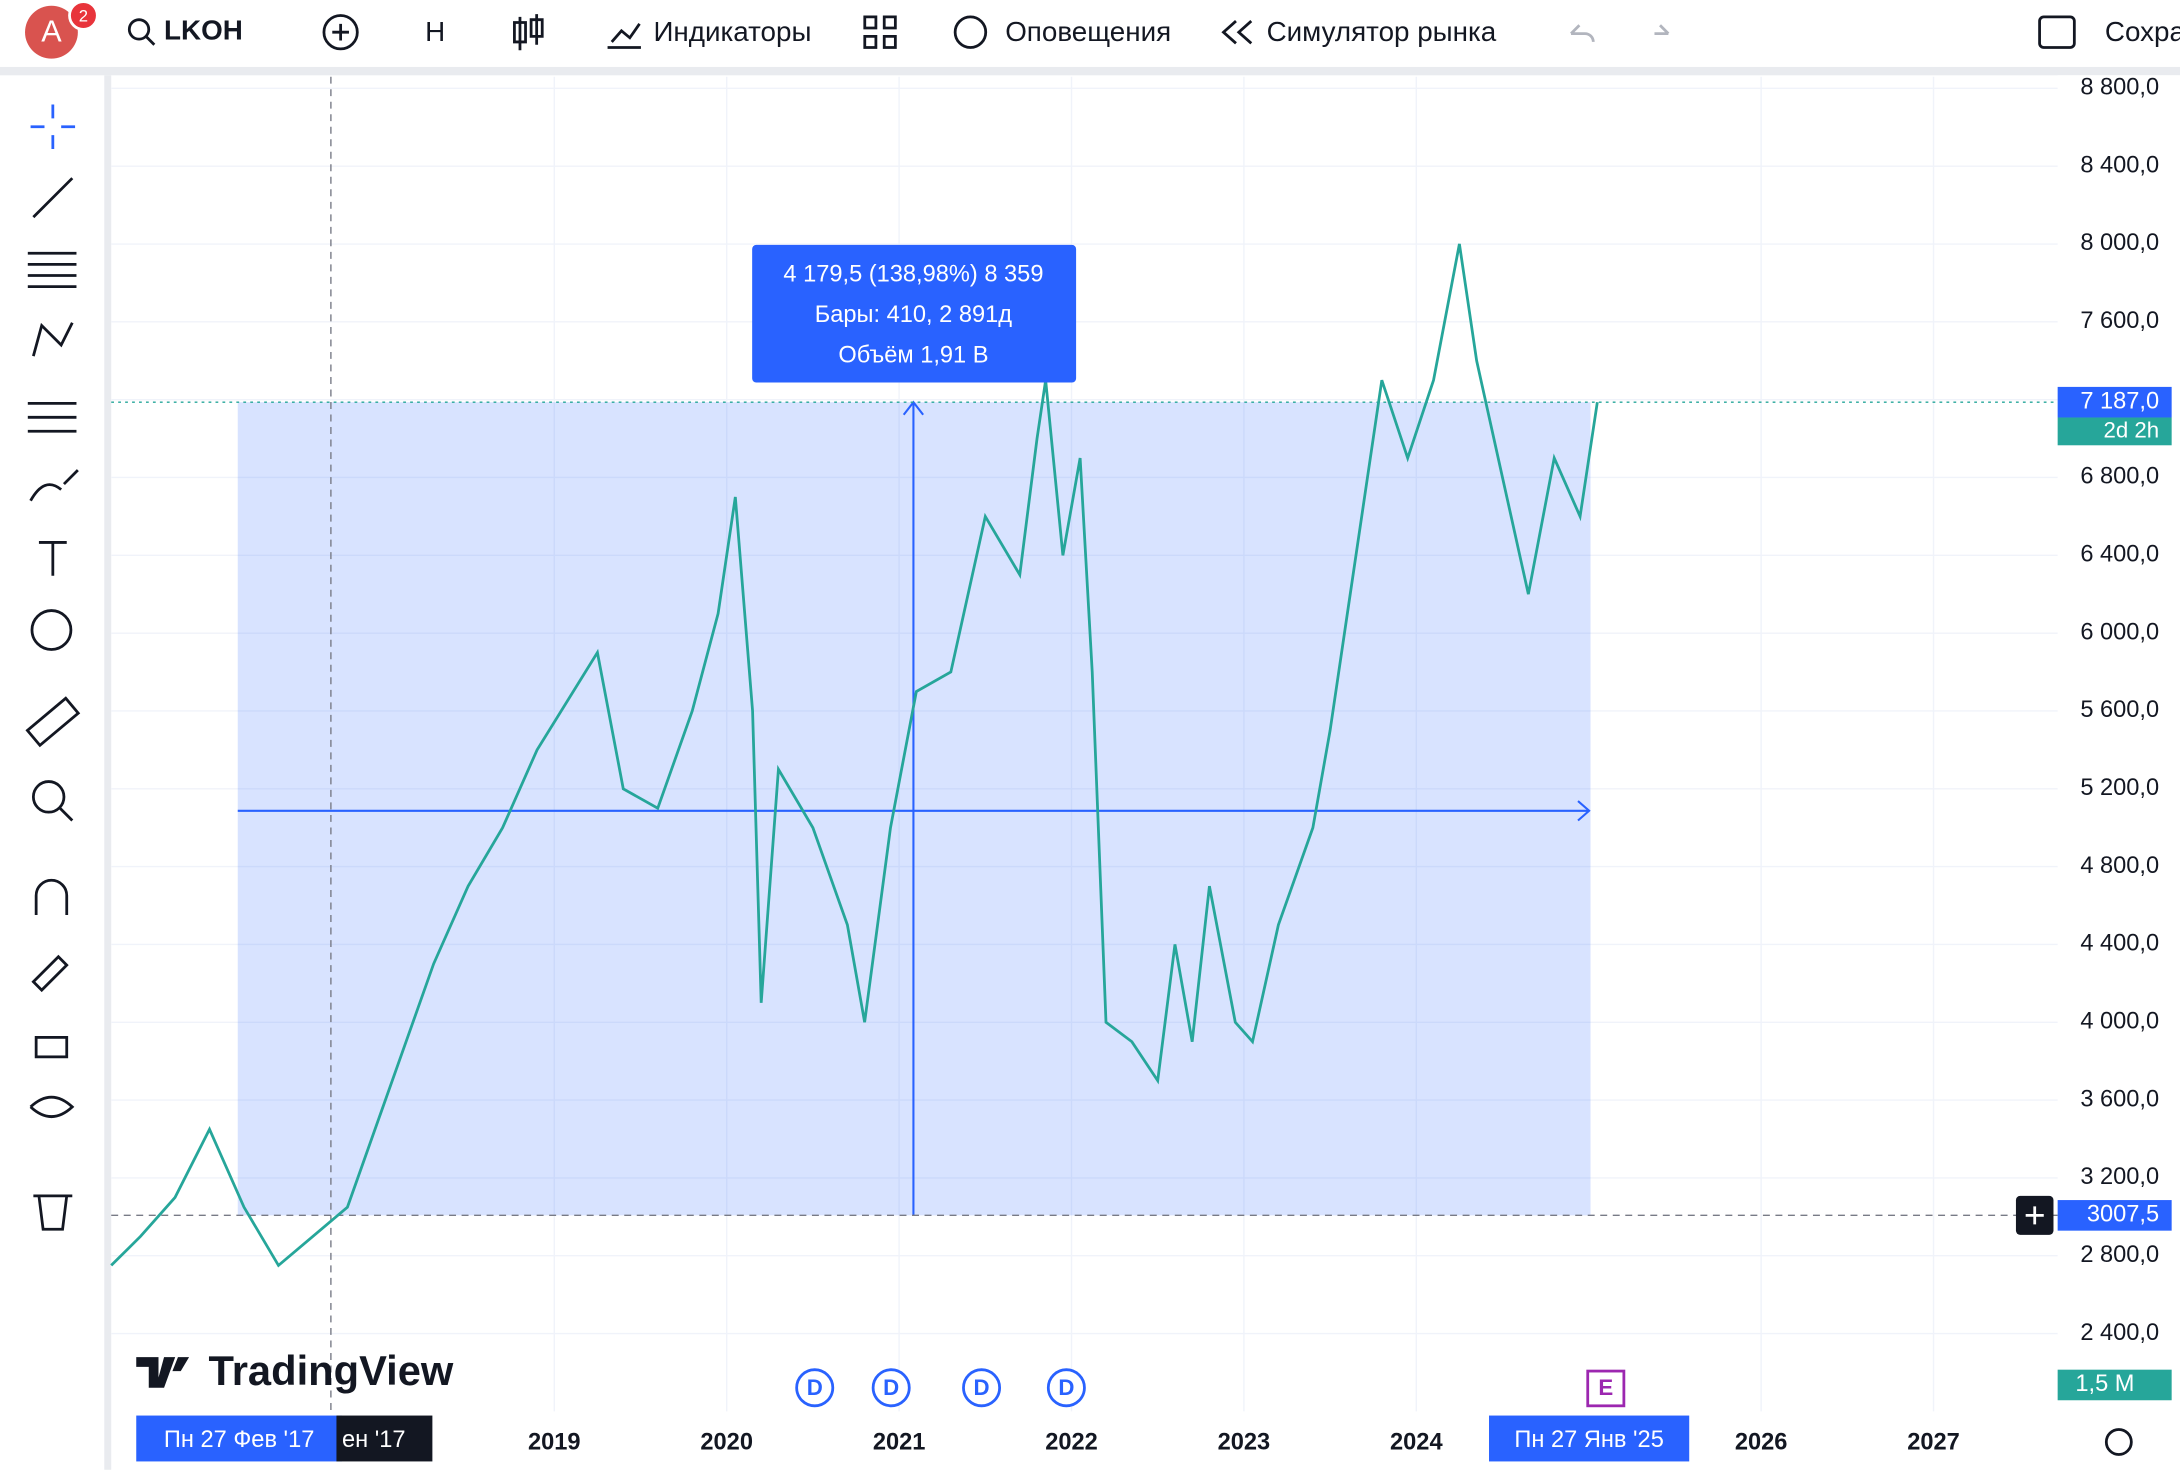 Image resolution: width=2180 pixels, height=1475 pixels. What do you see at coordinates (2119, 1021) in the screenshot?
I see `y-tick-label: 4 000,0` at bounding box center [2119, 1021].